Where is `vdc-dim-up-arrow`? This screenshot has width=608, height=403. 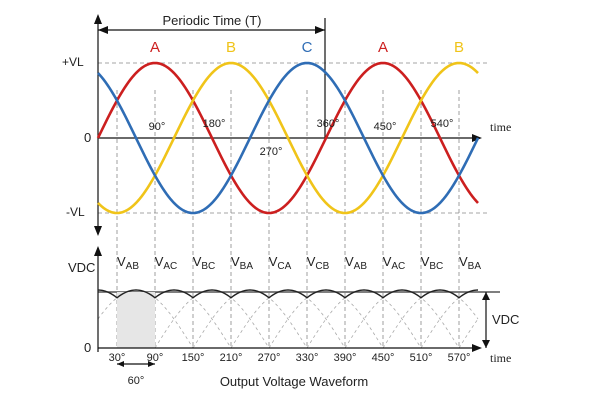
vdc-dim-up-arrow is located at coordinates (486, 296).